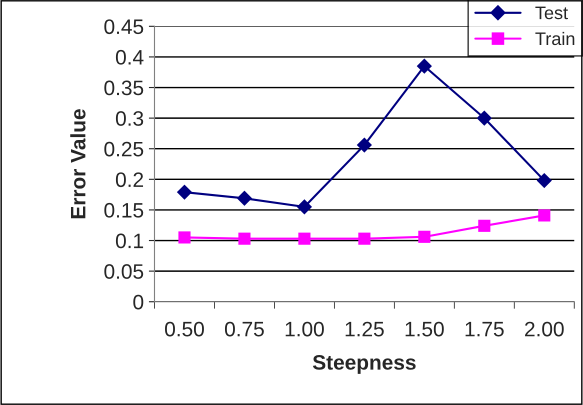 This screenshot has height=405, width=583. Describe the element at coordinates (130, 180) in the screenshot. I see `y-tick-label: 0.2` at that location.